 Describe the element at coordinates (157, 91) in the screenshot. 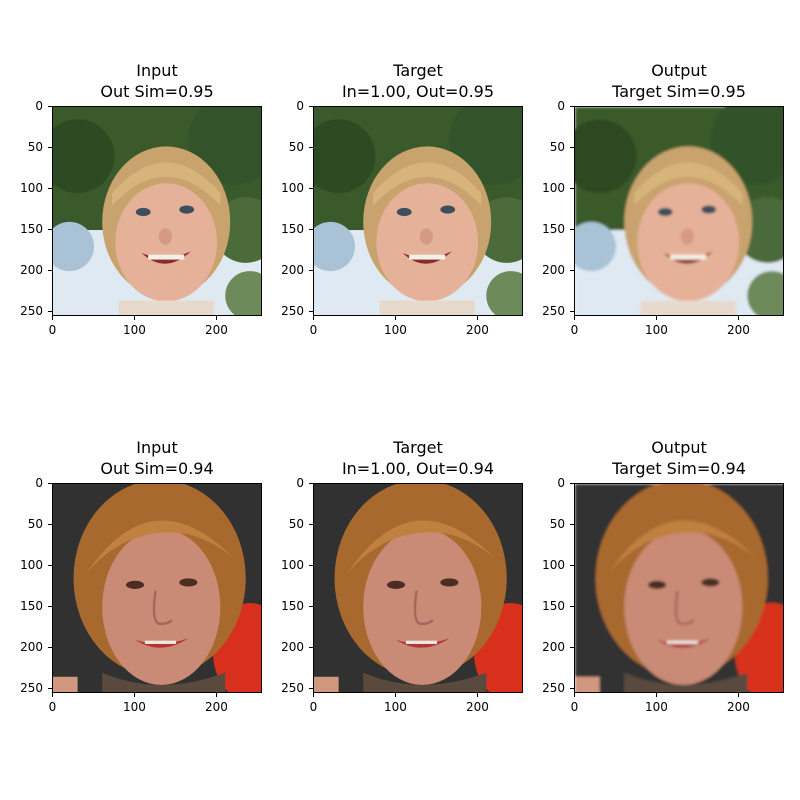

I see `panel-title-line2: Out Sim=0.95` at that location.